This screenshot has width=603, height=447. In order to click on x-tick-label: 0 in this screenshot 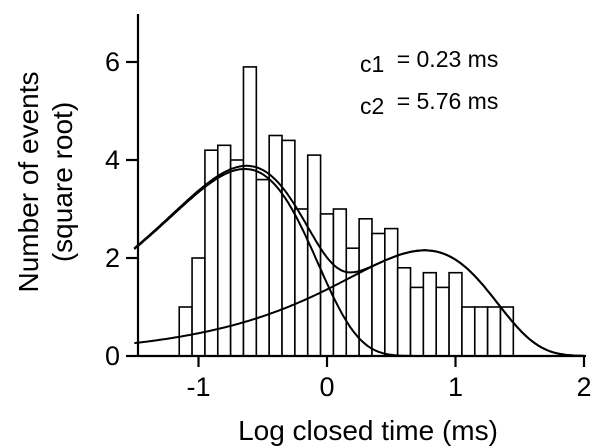, I will do `click(326, 387)`.